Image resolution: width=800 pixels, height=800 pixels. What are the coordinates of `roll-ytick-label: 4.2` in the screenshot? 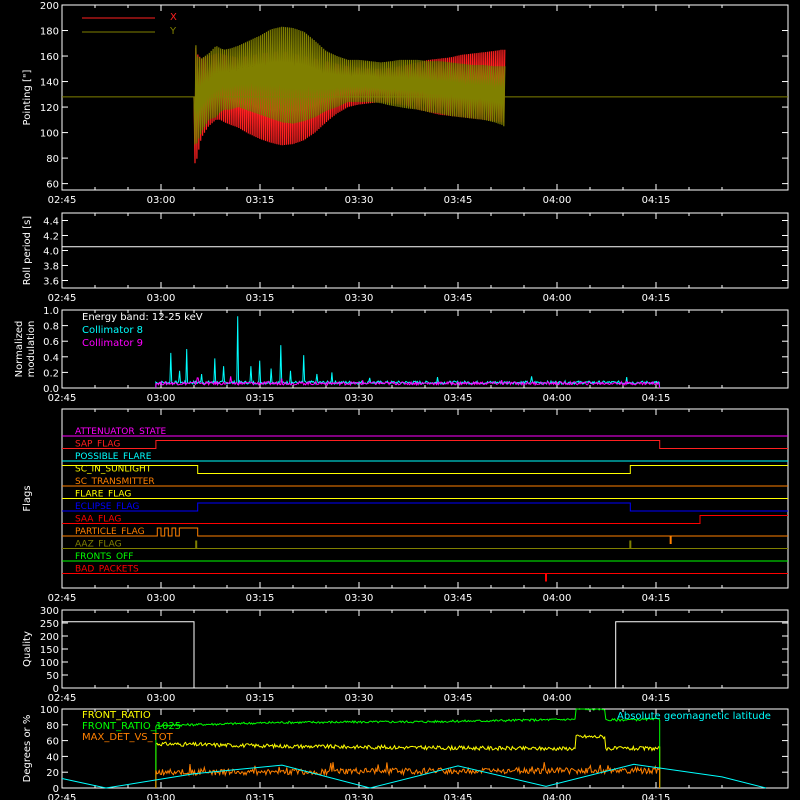 It's located at (51, 237).